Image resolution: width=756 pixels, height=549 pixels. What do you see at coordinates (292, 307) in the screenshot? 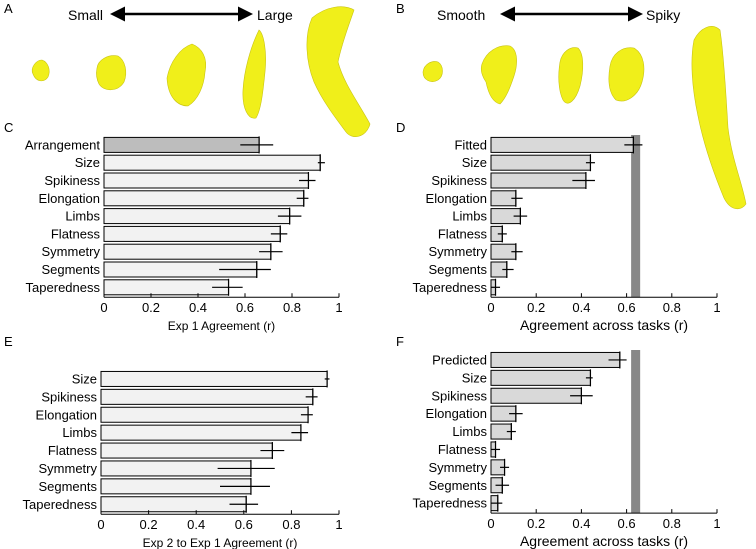
I see `chart-c-x-tick-label: 0.8` at bounding box center [292, 307].